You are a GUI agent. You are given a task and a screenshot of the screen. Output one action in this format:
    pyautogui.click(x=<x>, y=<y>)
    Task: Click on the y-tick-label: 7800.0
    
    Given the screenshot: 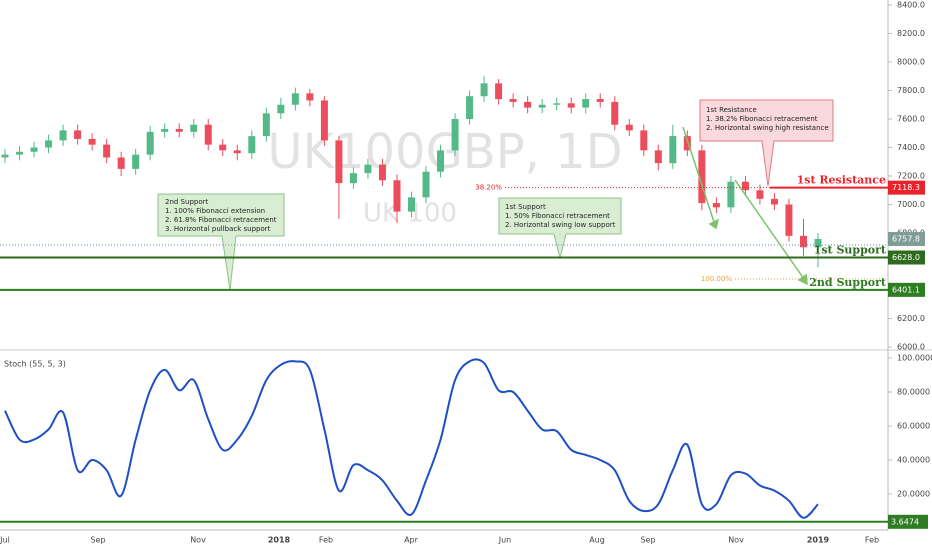 What is the action you would take?
    pyautogui.click(x=911, y=90)
    